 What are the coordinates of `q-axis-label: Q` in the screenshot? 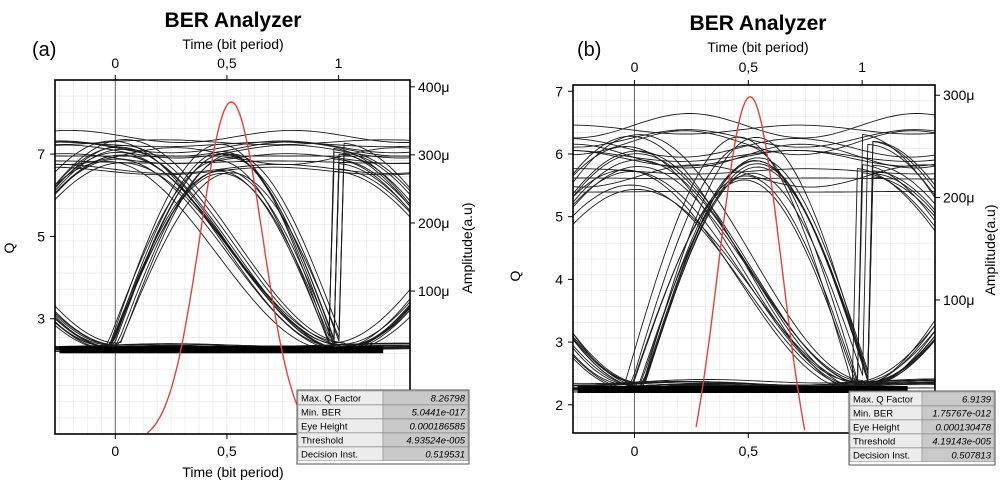 It's located at (515, 275).